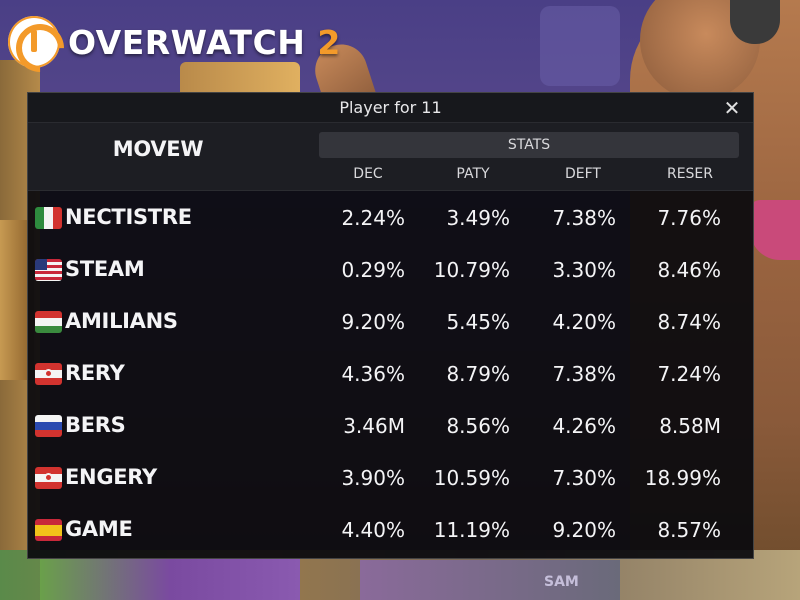 The height and width of the screenshot is (600, 800). Describe the element at coordinates (95, 373) in the screenshot. I see `player-name: RERY` at that location.